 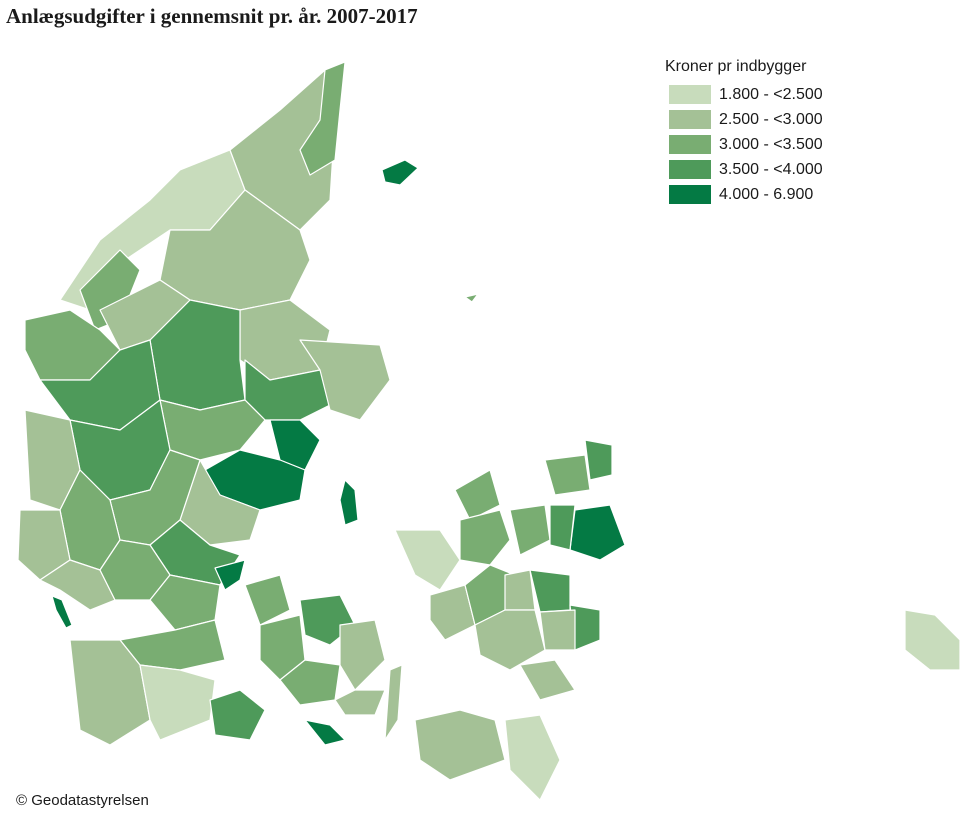 I want to click on legend-item: 3.000 - <3.500, so click(x=744, y=144).